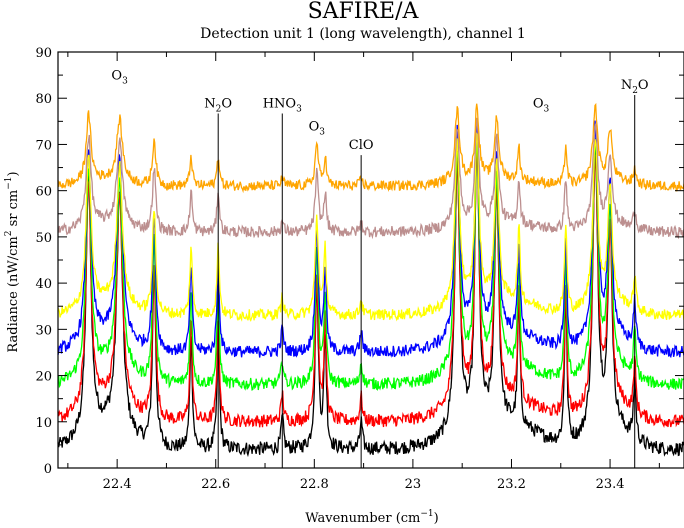 Image resolution: width=684 pixels, height=528 pixels. I want to click on annotation-1: N2O, so click(218, 282).